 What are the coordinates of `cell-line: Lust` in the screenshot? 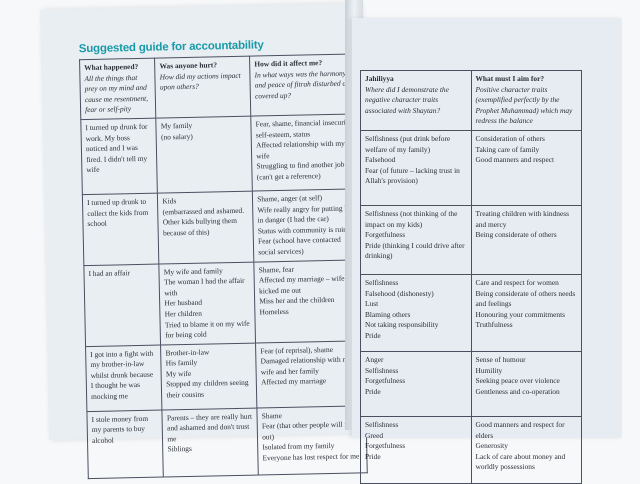 It's located at (372, 304).